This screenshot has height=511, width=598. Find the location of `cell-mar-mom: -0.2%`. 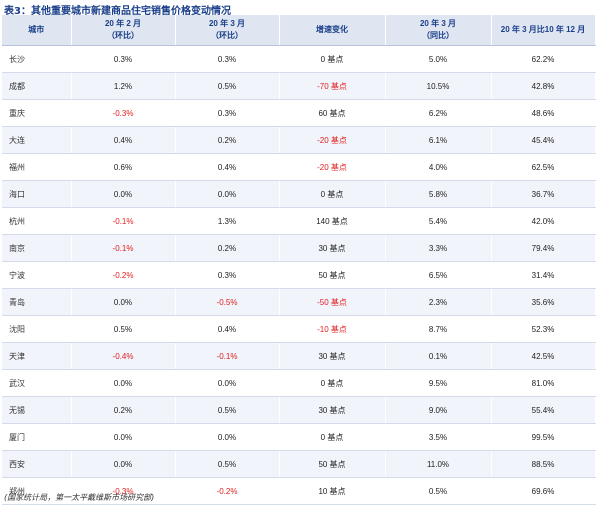

cell-mar-mom: -0.2% is located at coordinates (227, 491).